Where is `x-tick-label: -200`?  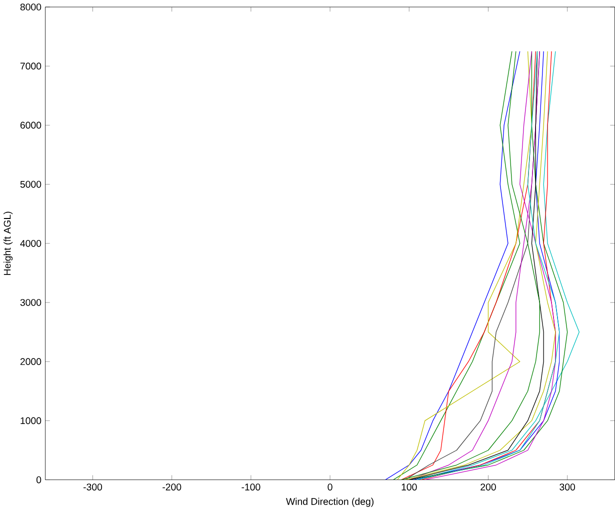
x-tick-label: -200 is located at coordinates (172, 486).